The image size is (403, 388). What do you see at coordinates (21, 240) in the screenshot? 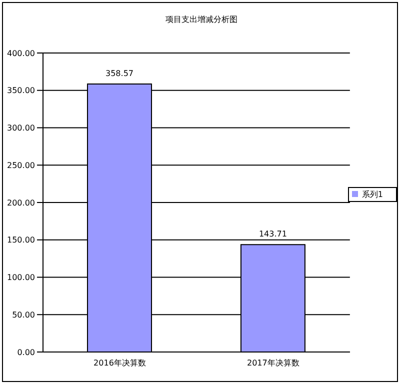
I see `y-tick-label: 150.00` at bounding box center [21, 240].